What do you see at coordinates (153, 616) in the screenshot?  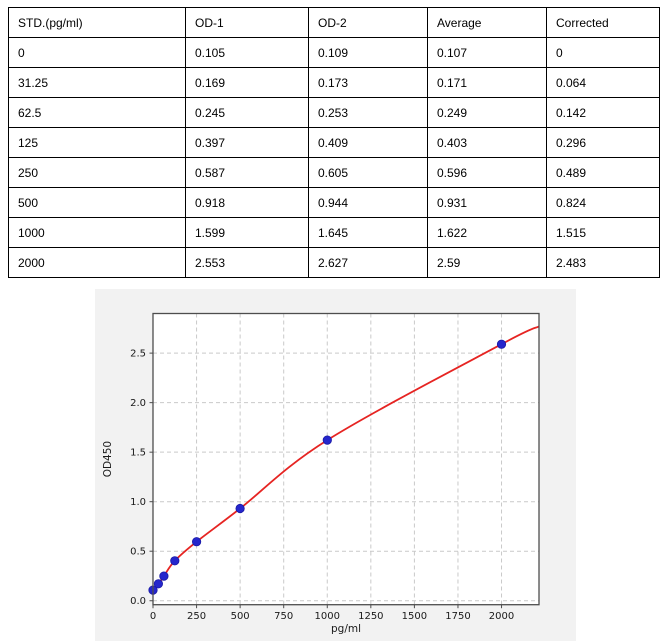 I see `x-tick-label: 0` at bounding box center [153, 616].